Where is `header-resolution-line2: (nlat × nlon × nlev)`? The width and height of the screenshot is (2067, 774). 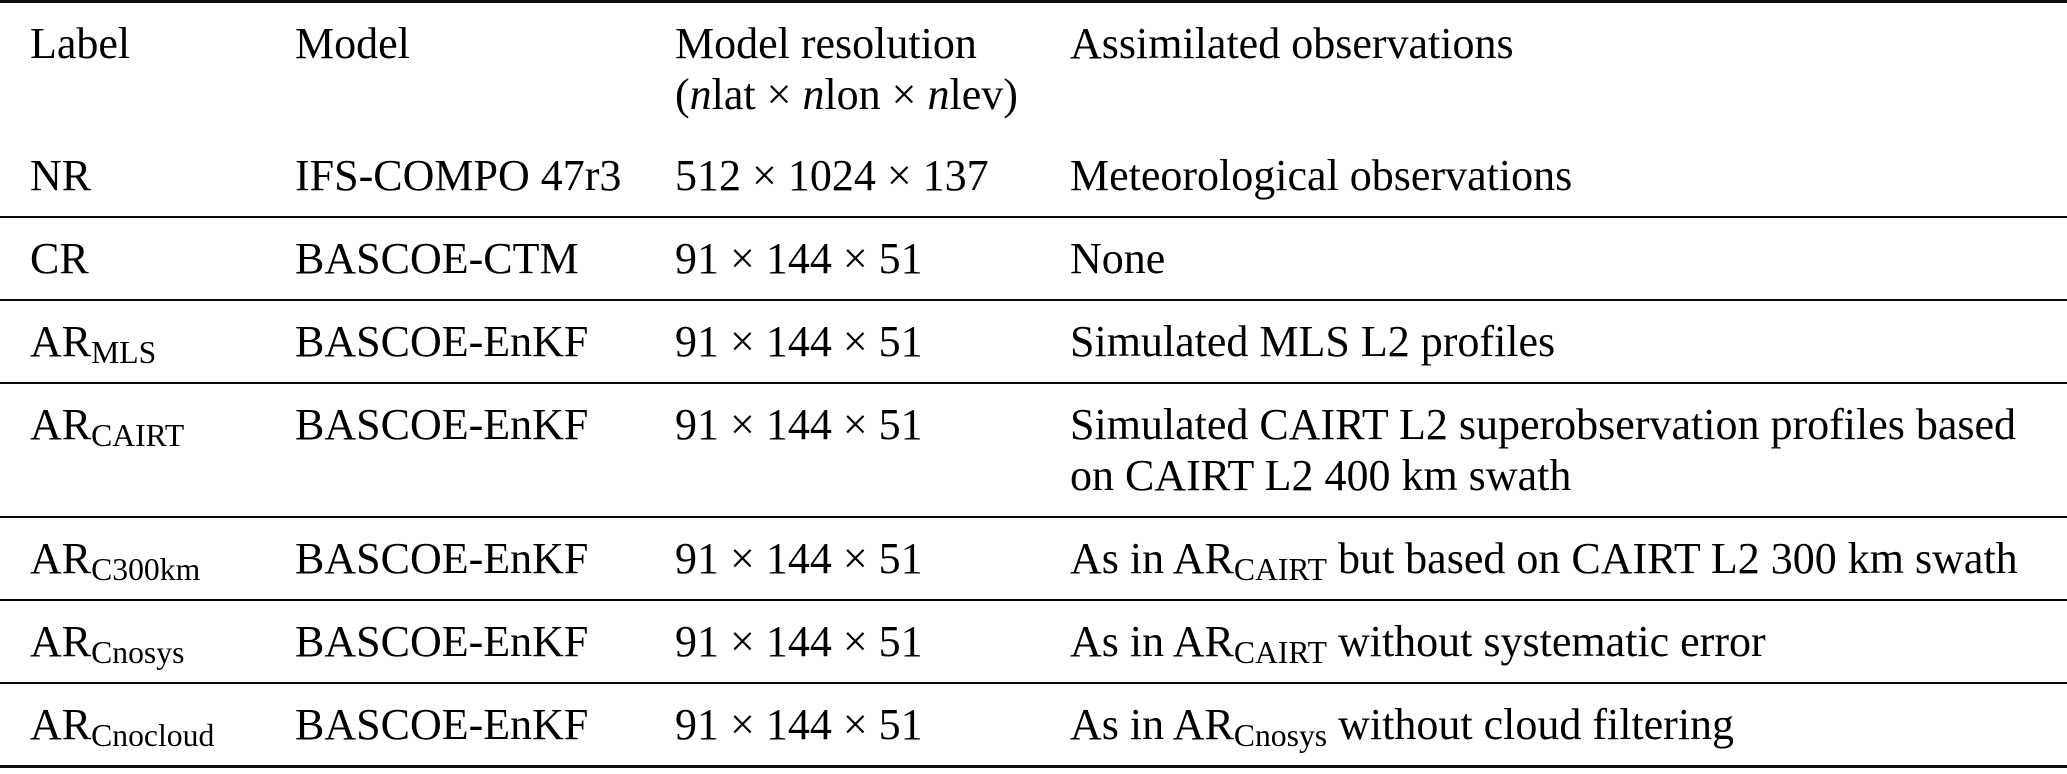
header-resolution-line2: (nlat × nlon × nlev) is located at coordinates (846, 94).